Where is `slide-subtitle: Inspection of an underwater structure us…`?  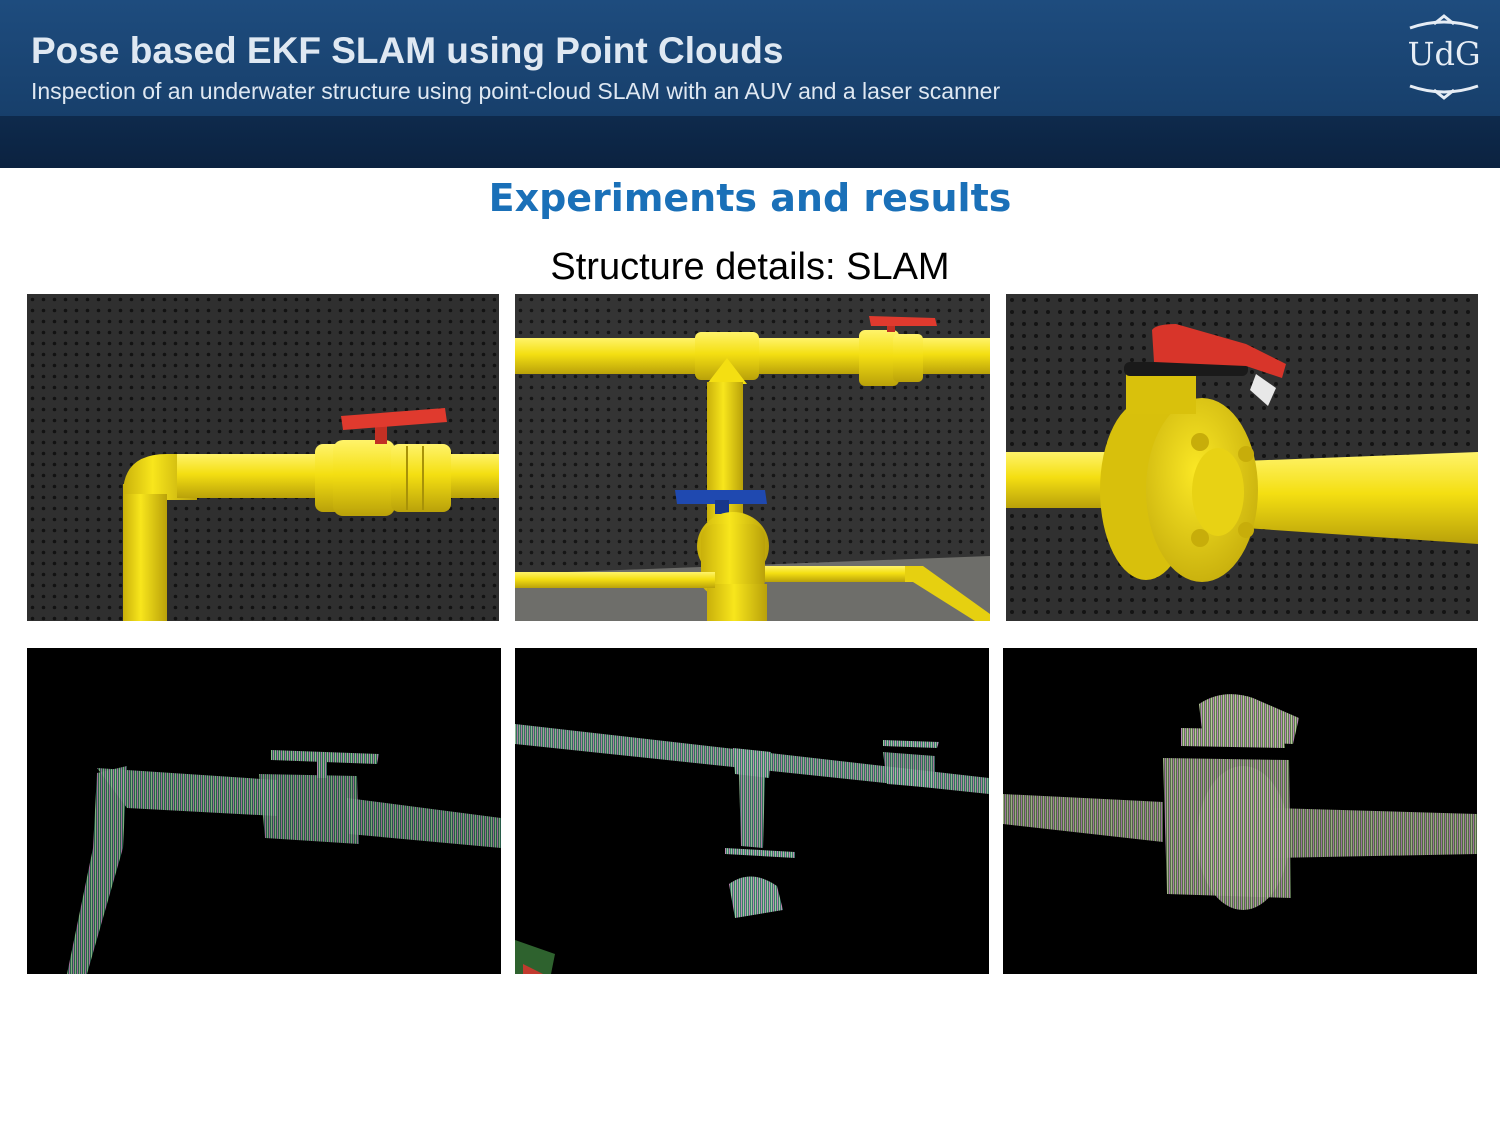
slide-subtitle: Inspection of an underwater structure us… is located at coordinates (516, 91).